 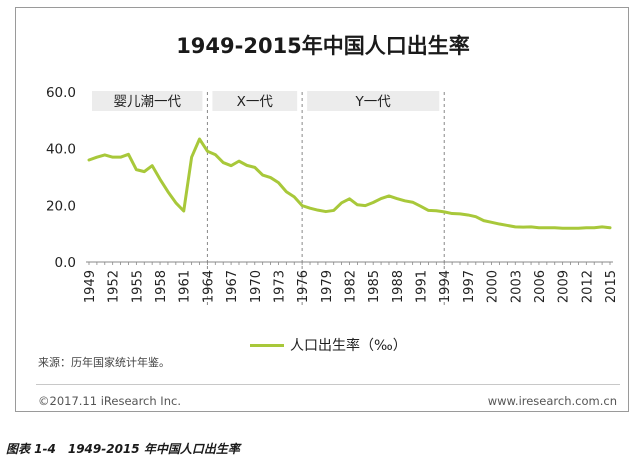 What do you see at coordinates (564, 286) in the screenshot?
I see `x-tick-label: 2009` at bounding box center [564, 286].